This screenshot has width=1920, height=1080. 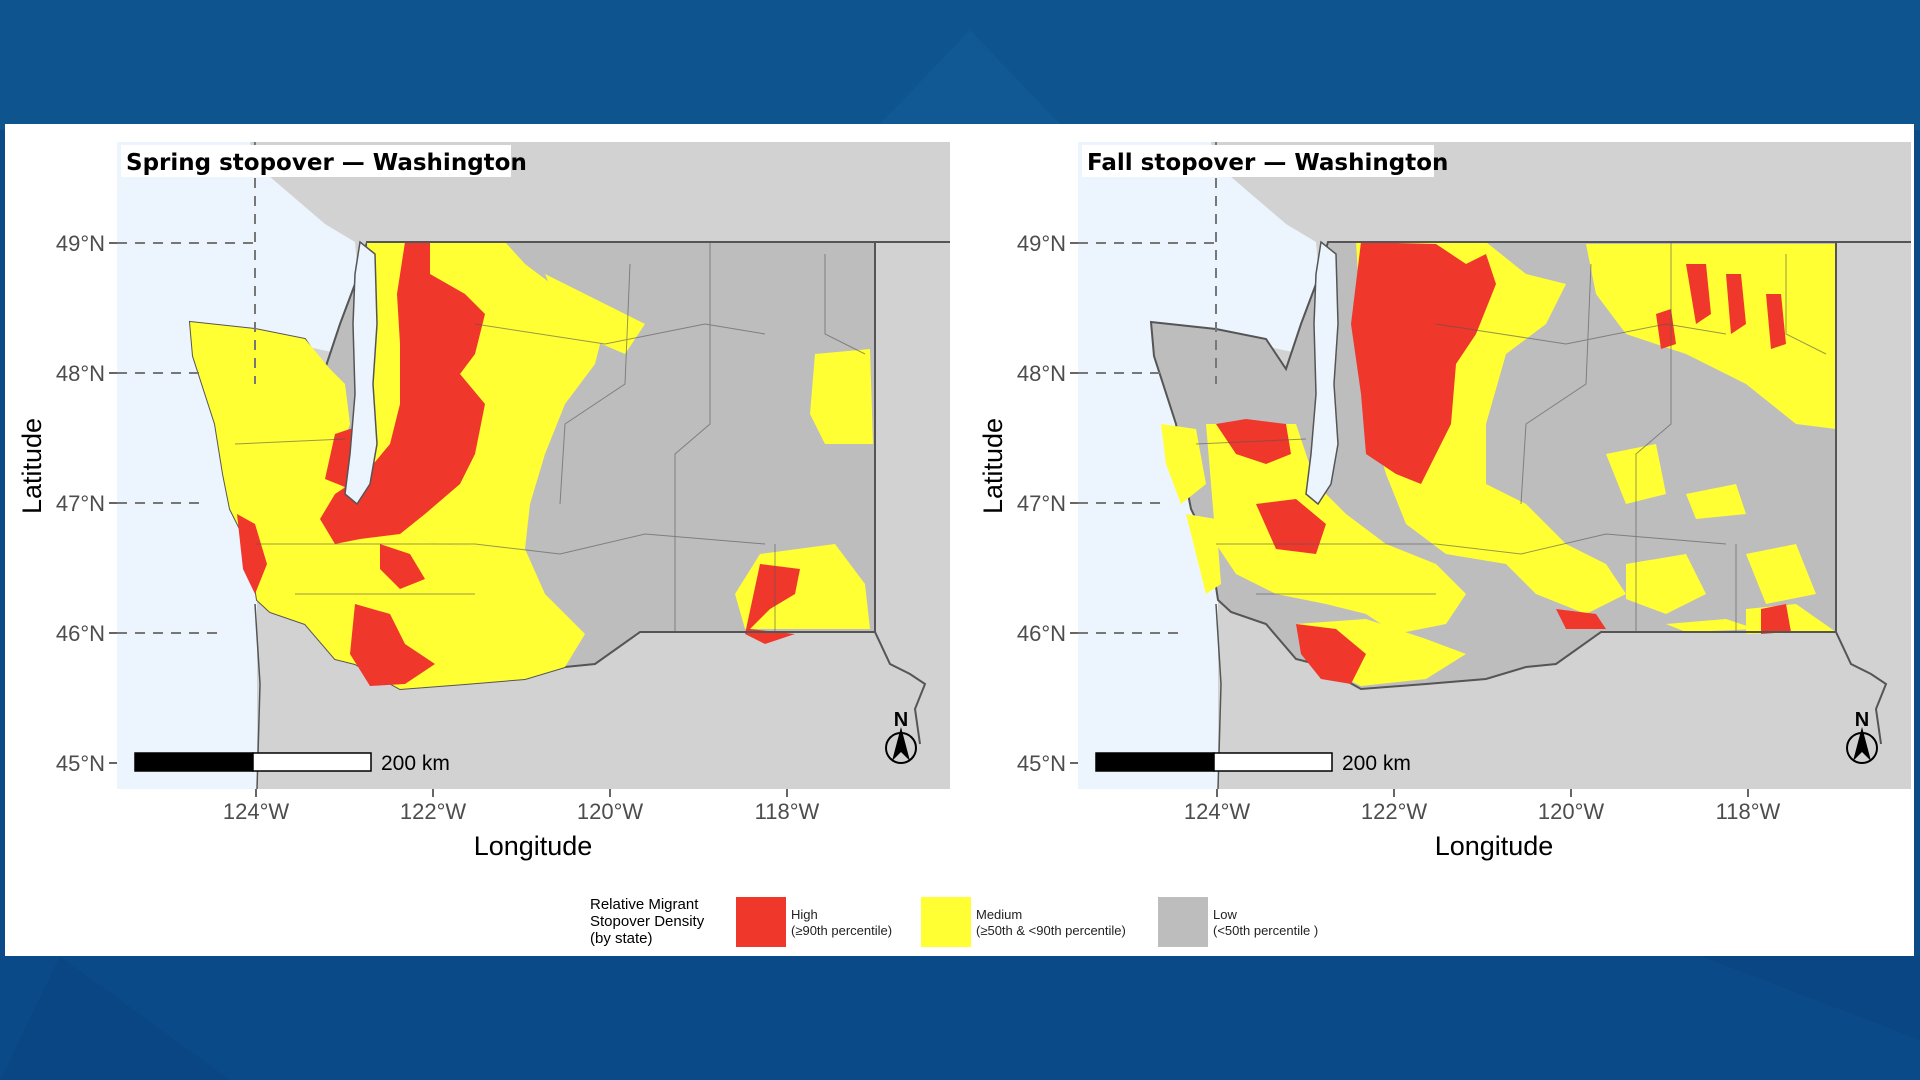 What do you see at coordinates (1331, 654) in the screenshot?
I see `fall-high-sw` at bounding box center [1331, 654].